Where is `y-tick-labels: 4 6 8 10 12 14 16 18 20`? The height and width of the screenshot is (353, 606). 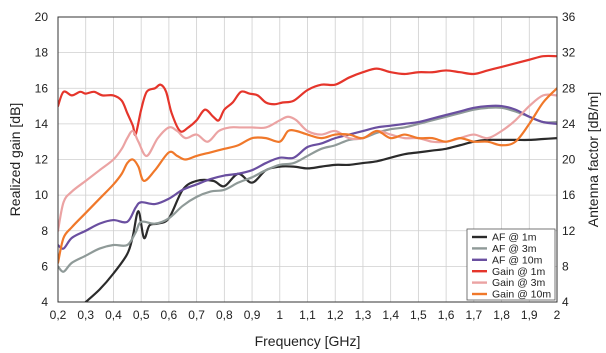 y-tick-labels: 4 6 8 10 12 14 16 18 20 is located at coordinates (42, 159).